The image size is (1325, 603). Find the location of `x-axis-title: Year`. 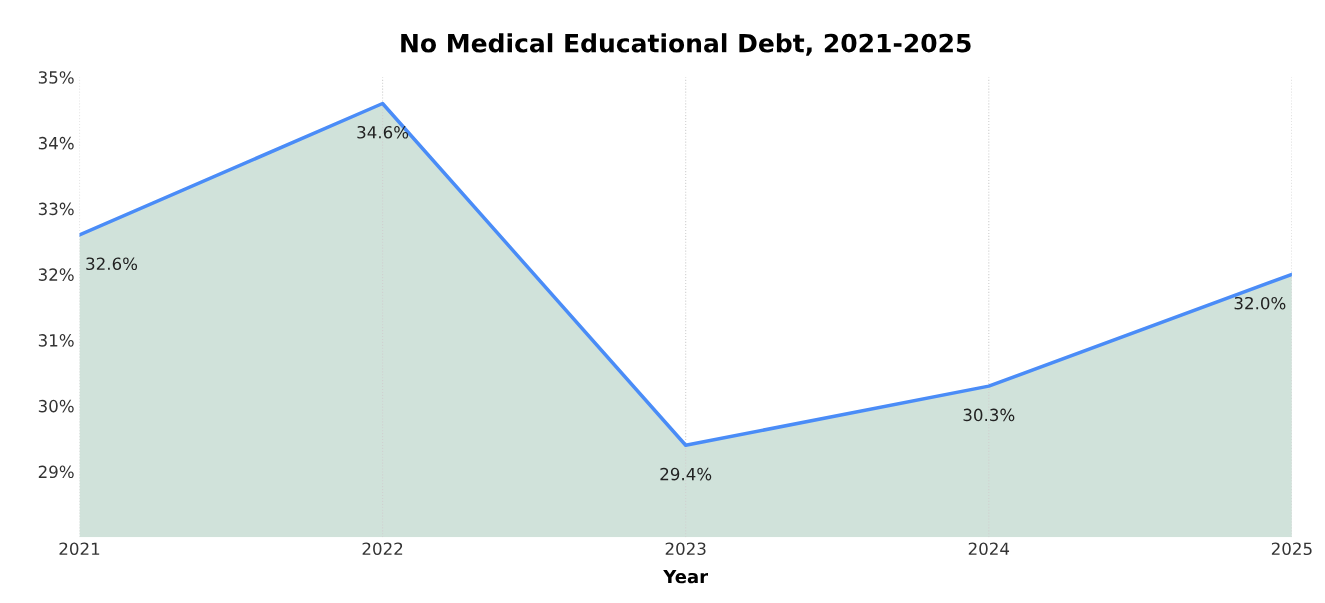

x-axis-title: Year is located at coordinates (686, 576).